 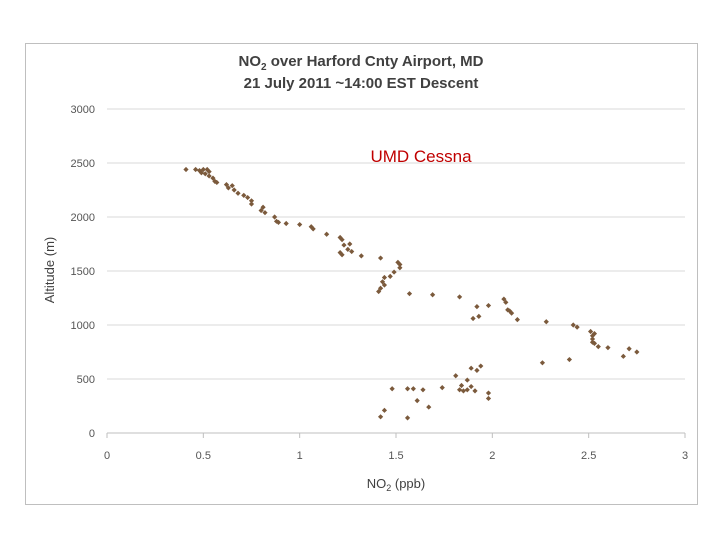 I want to click on x-tick-label: 3, so click(x=685, y=456).